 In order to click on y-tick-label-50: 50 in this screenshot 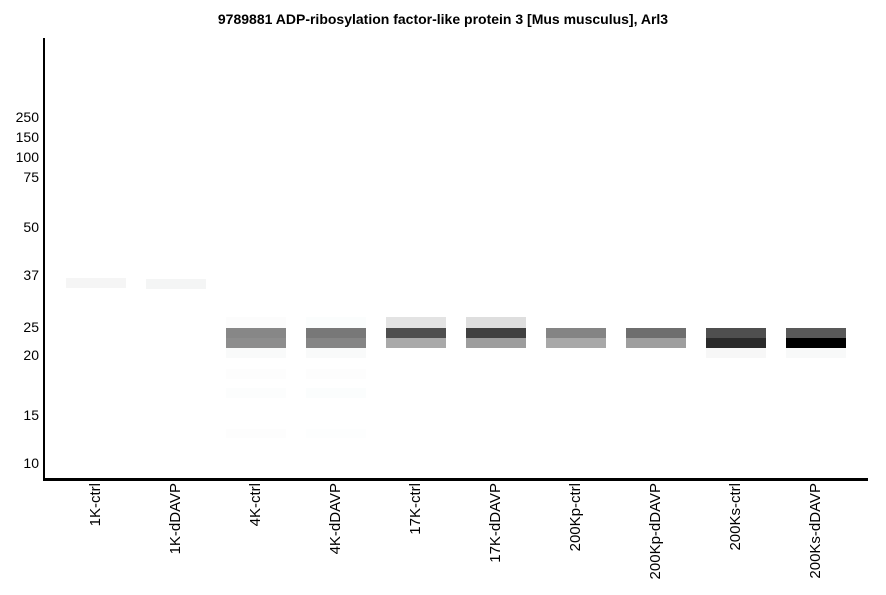, I will do `click(31, 227)`.